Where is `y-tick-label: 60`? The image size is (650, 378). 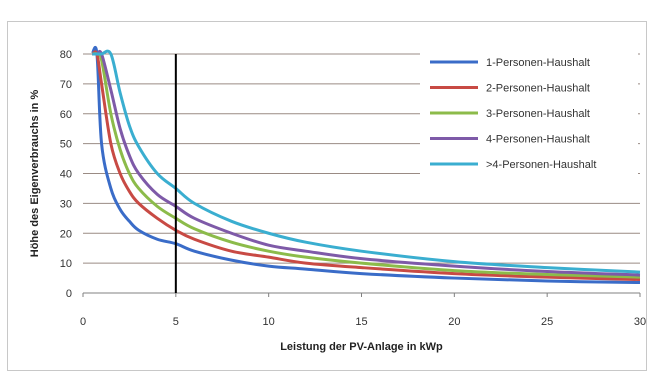
y-tick-label: 60 is located at coordinates (66, 115).